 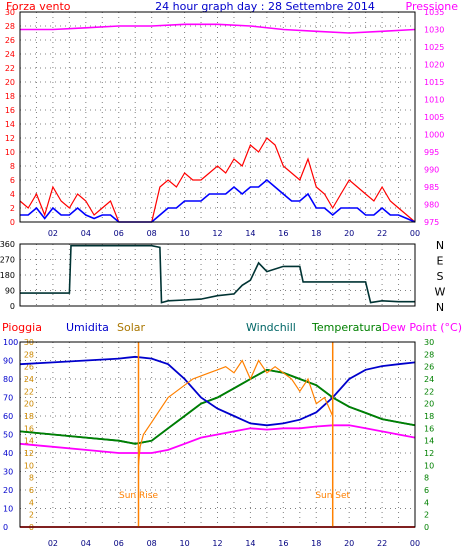 What do you see at coordinates (31, 490) in the screenshot?
I see `panel3-inner-left-tick-label: 6` at bounding box center [31, 490].